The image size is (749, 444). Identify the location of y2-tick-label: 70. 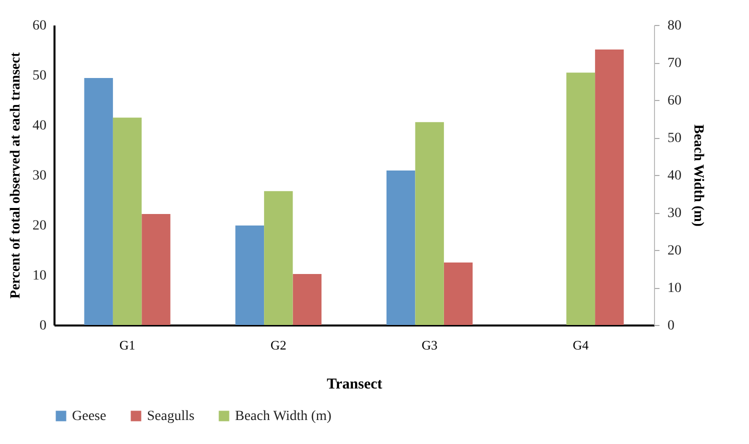
(675, 63).